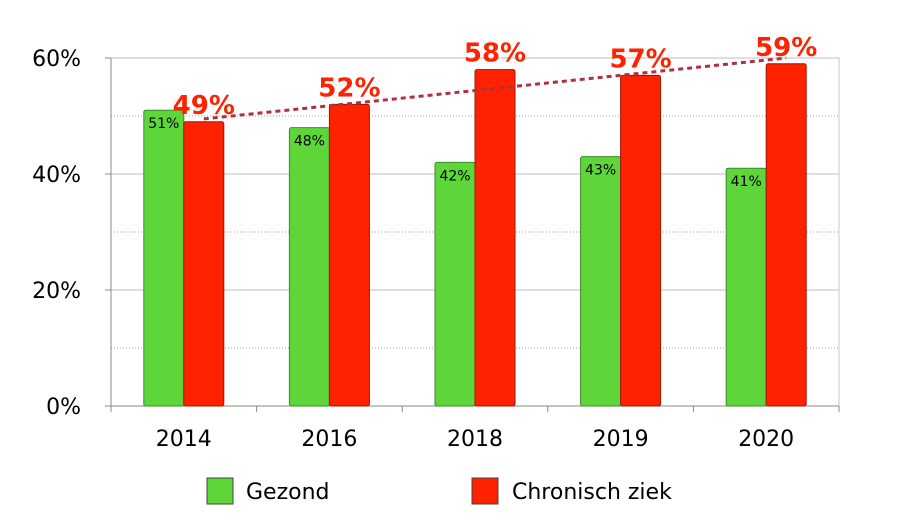 This screenshot has height=520, width=900. I want to click on data-label-chronisch-ziek: 58%, so click(495, 54).